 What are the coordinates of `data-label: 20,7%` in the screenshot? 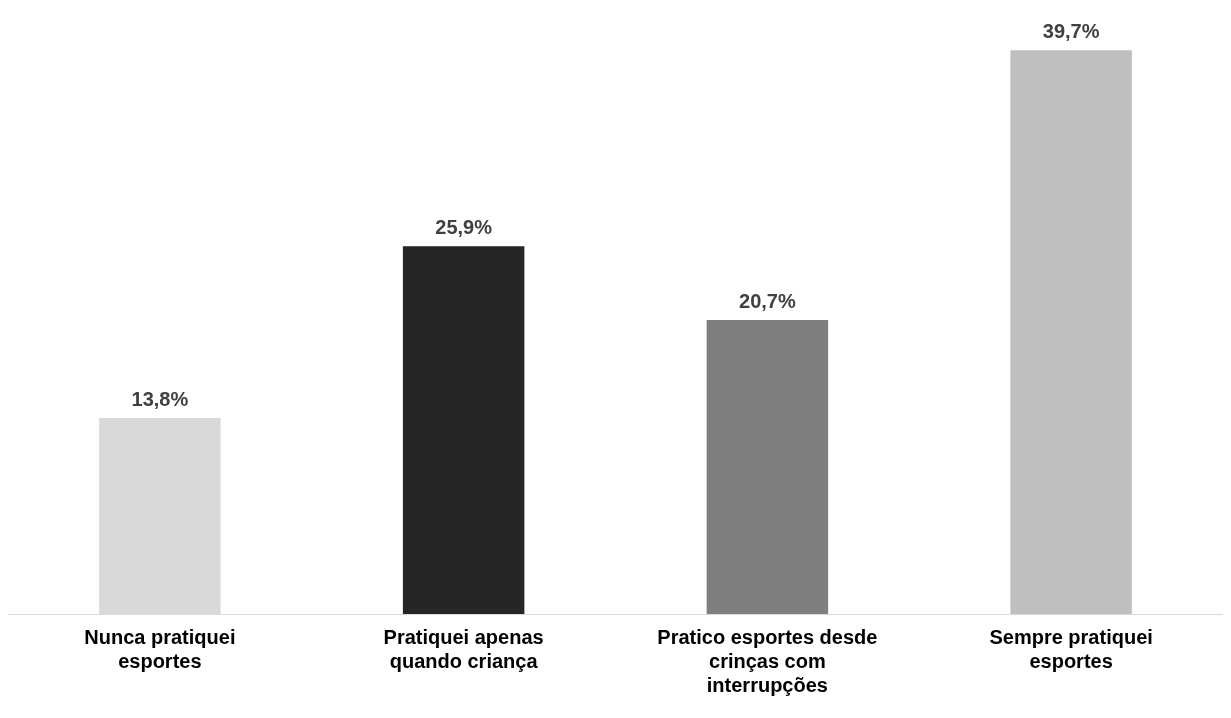 It's located at (767, 300).